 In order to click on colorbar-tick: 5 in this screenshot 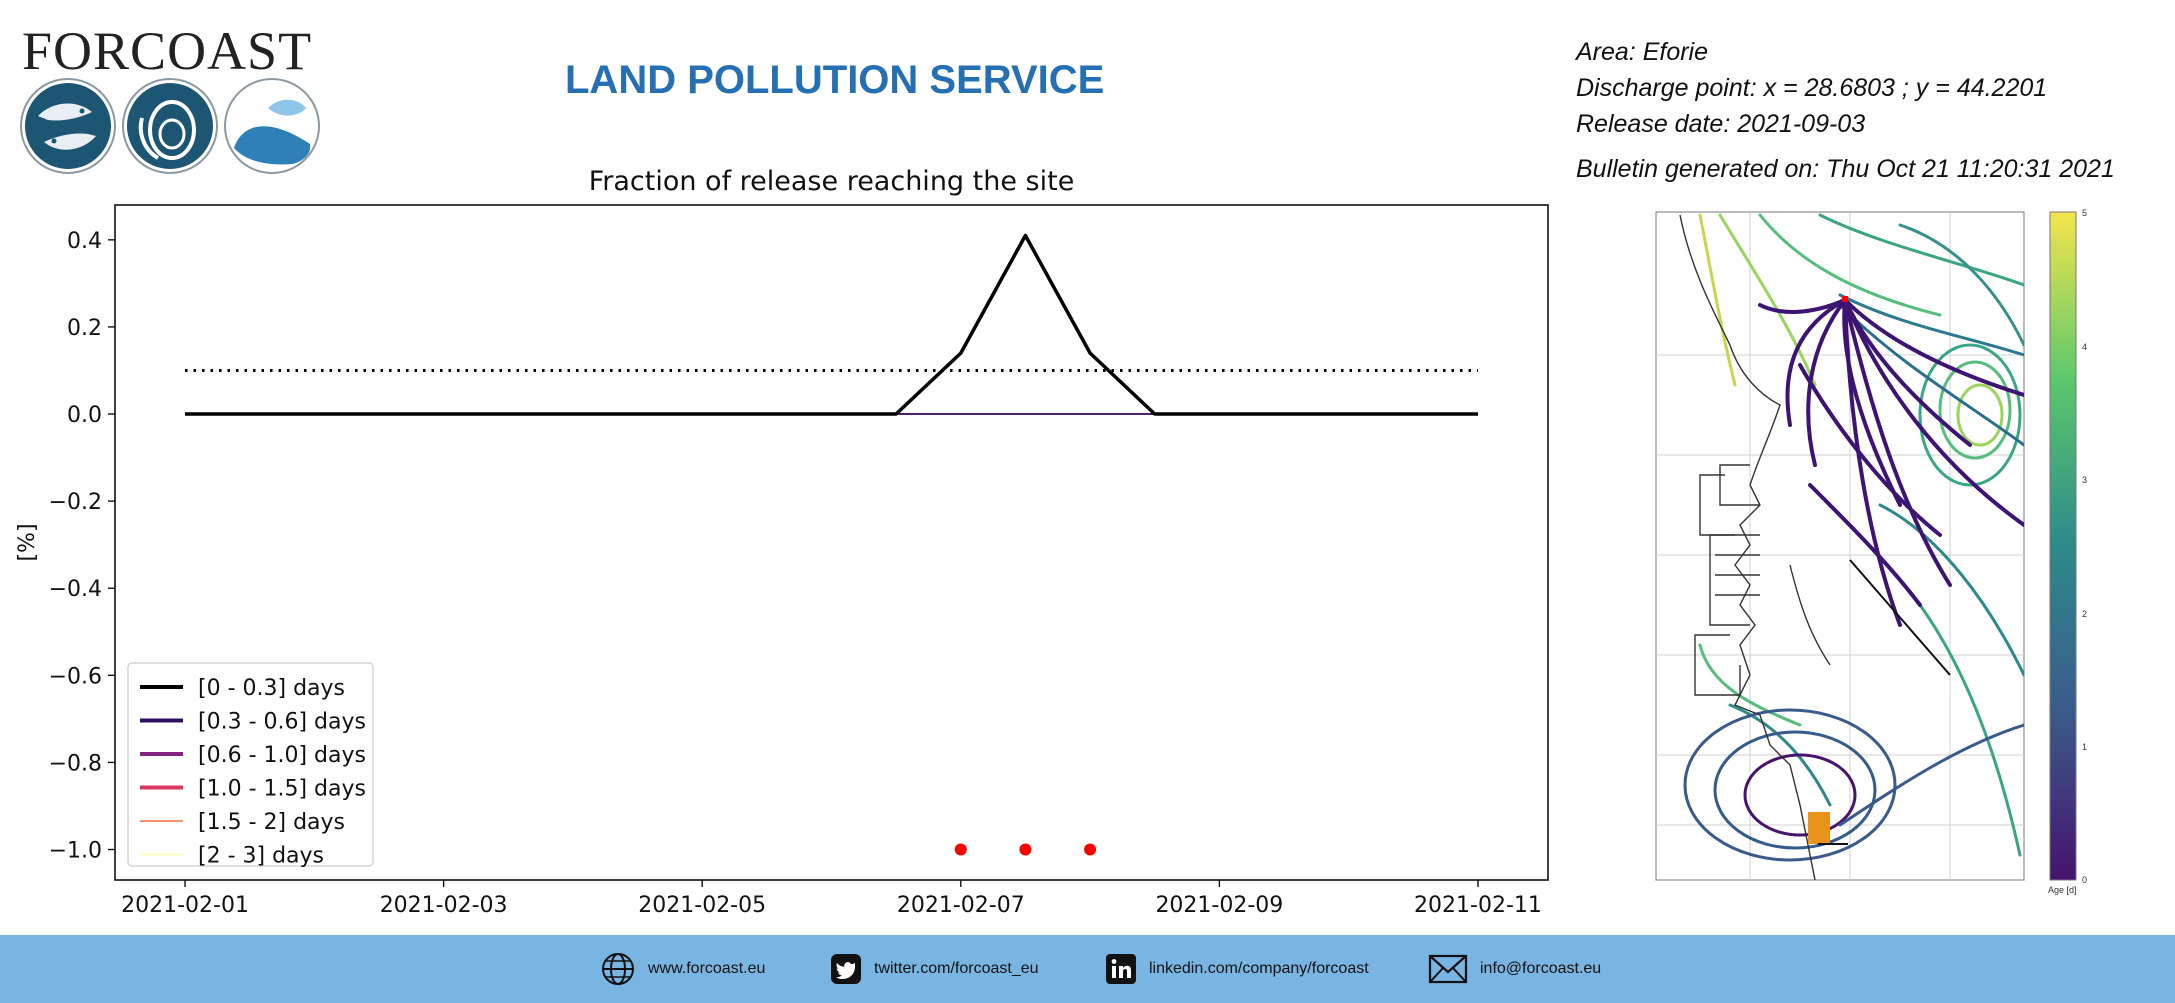, I will do `click(2084, 213)`.